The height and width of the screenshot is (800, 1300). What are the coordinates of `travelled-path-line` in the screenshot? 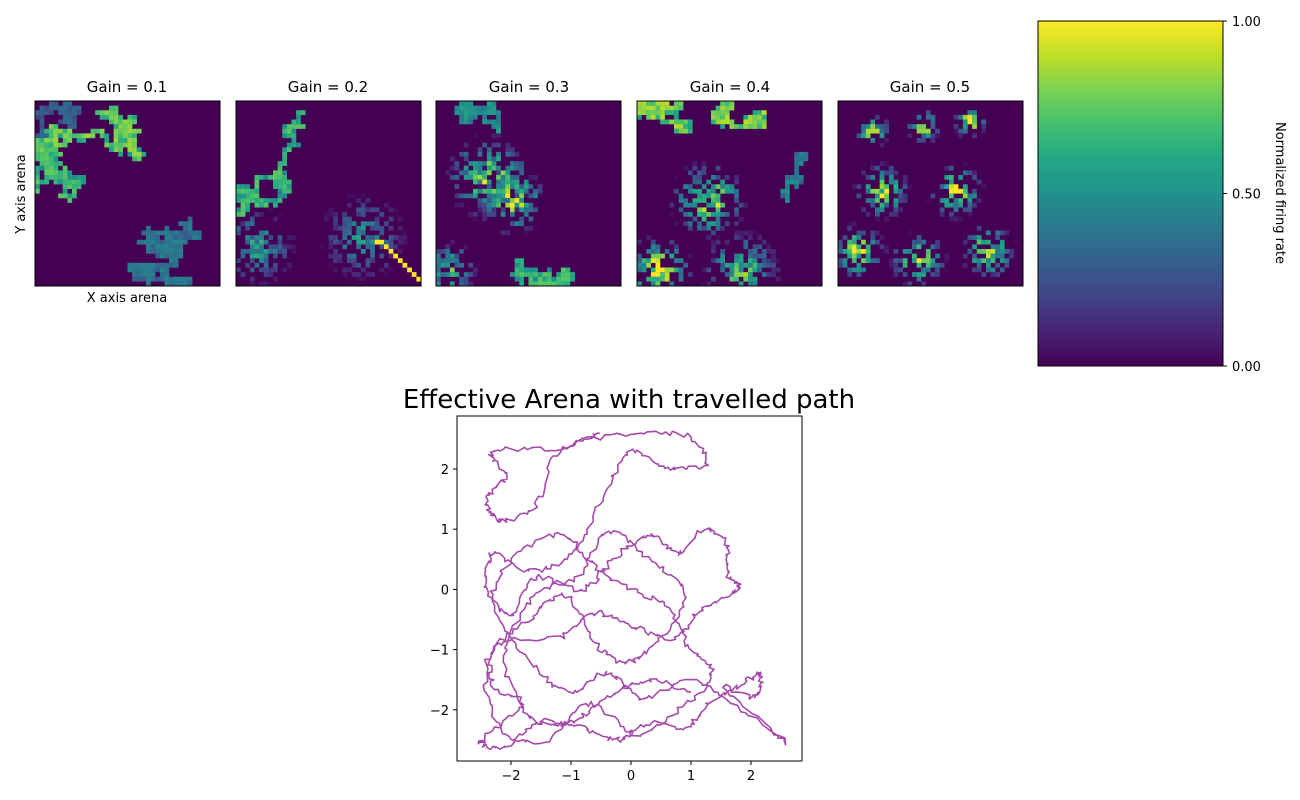 It's located at (632, 590).